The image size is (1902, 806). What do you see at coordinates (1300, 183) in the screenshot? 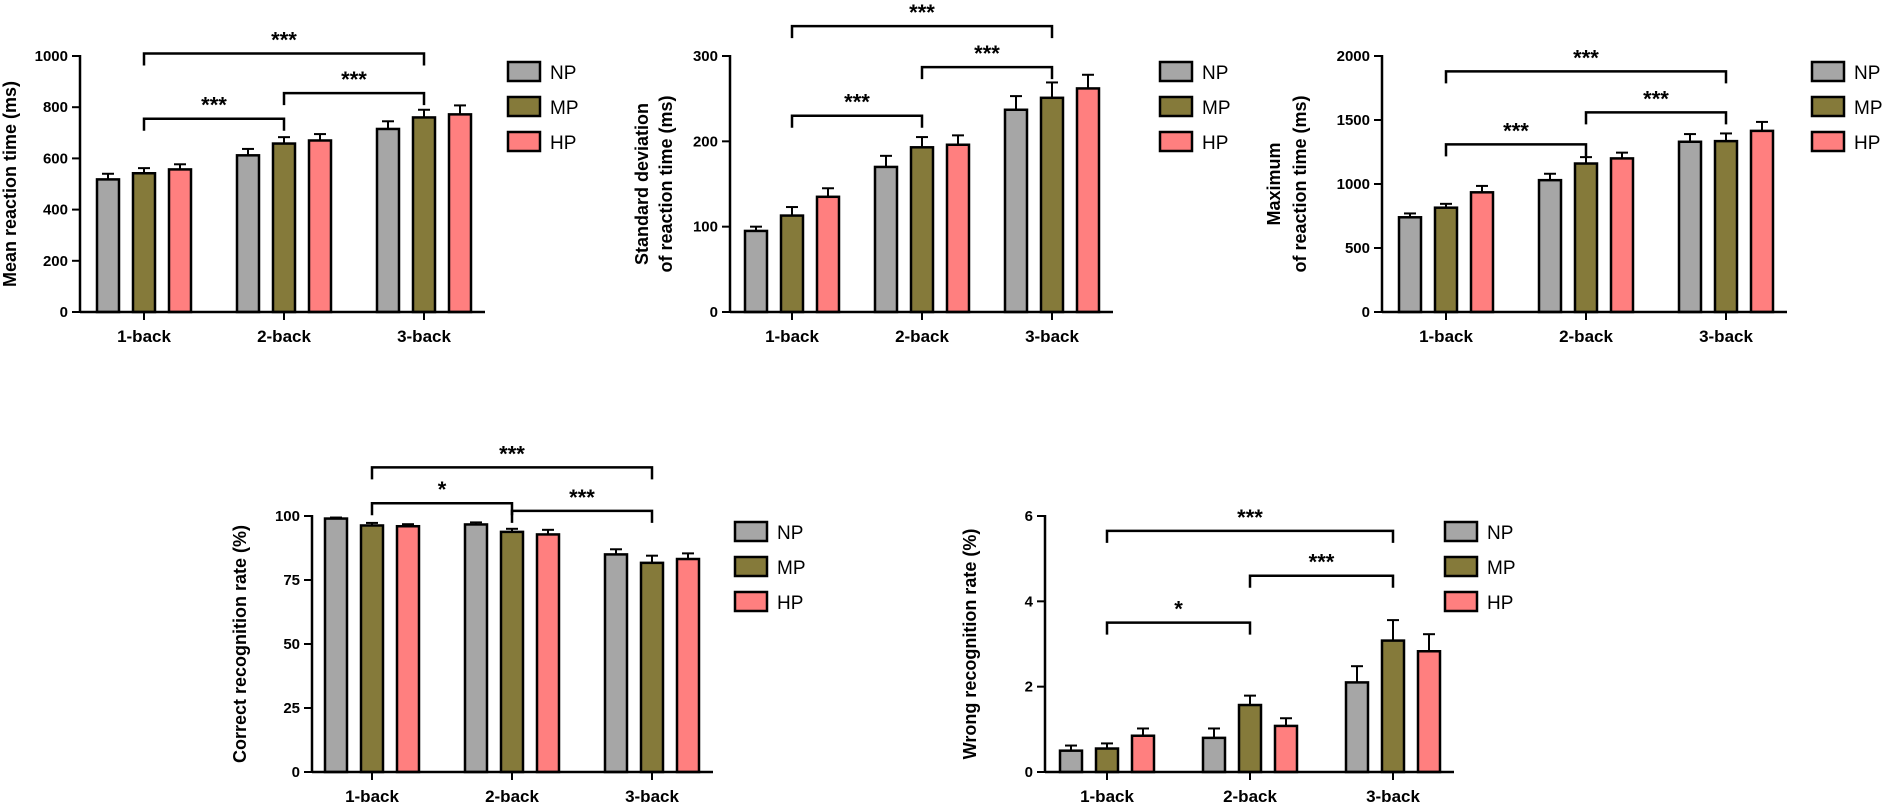
I see `y-axis-title: of reaction time (ms)` at bounding box center [1300, 183].